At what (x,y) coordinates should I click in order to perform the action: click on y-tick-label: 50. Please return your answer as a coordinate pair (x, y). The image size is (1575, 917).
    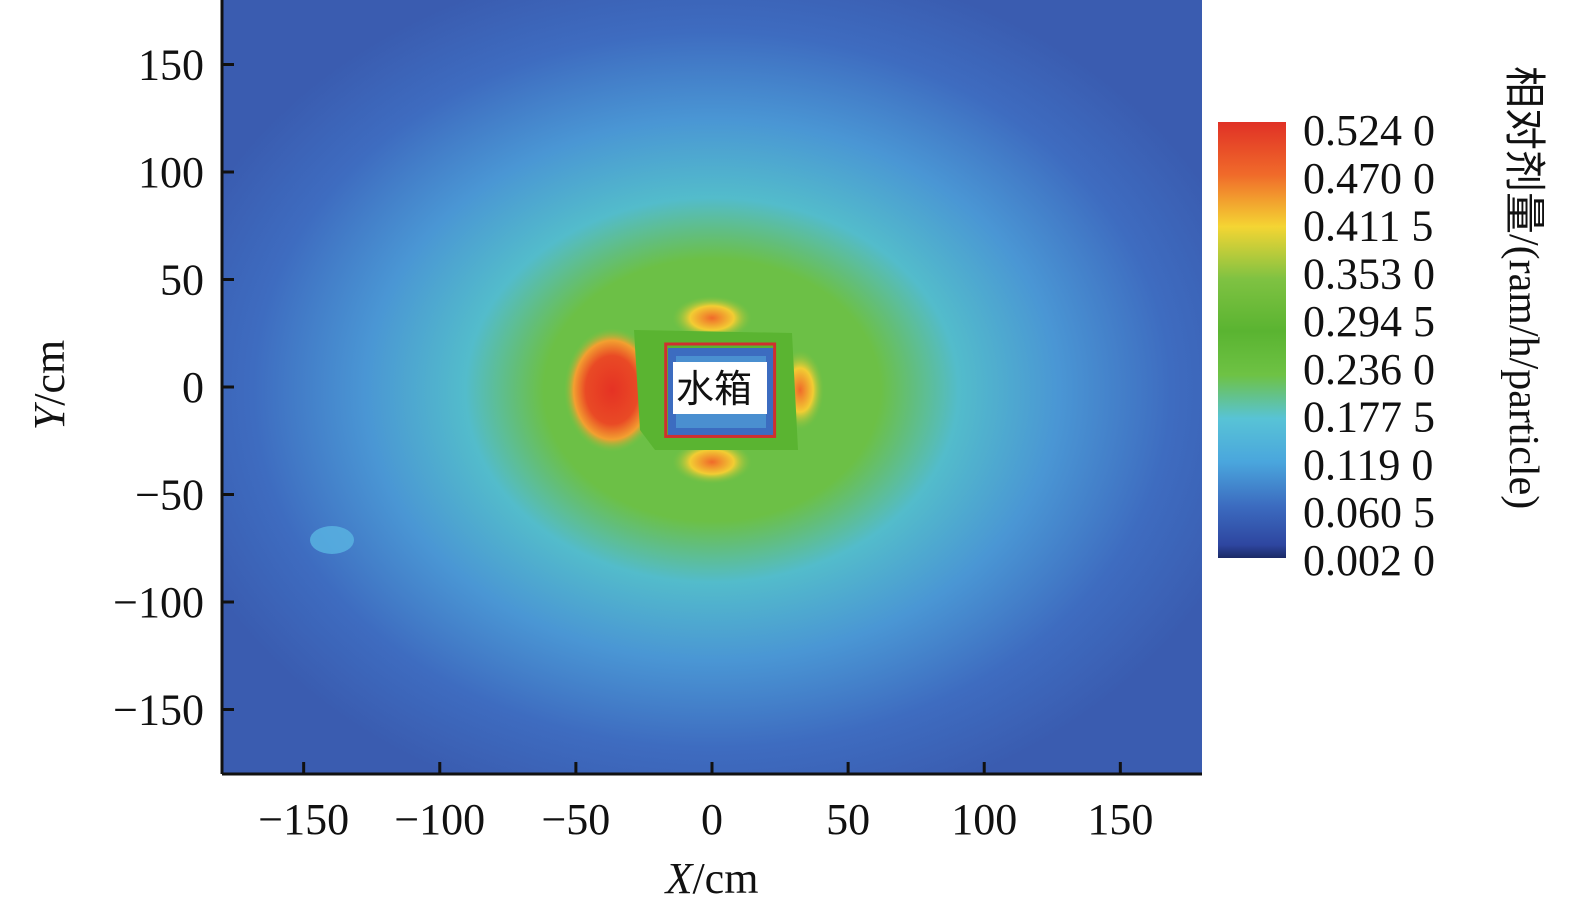
    Looking at the image, I should click on (182, 280).